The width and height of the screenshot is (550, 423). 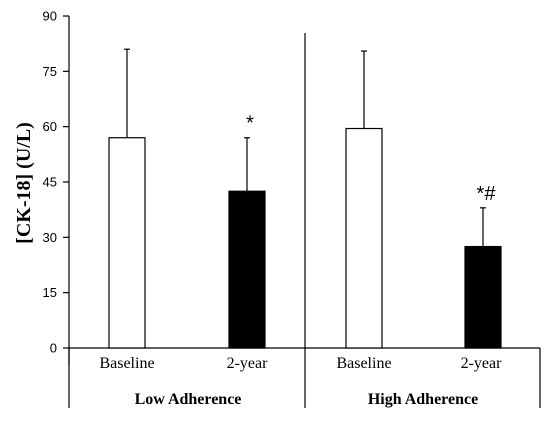 I want to click on significance-annotation: *, so click(x=250, y=124).